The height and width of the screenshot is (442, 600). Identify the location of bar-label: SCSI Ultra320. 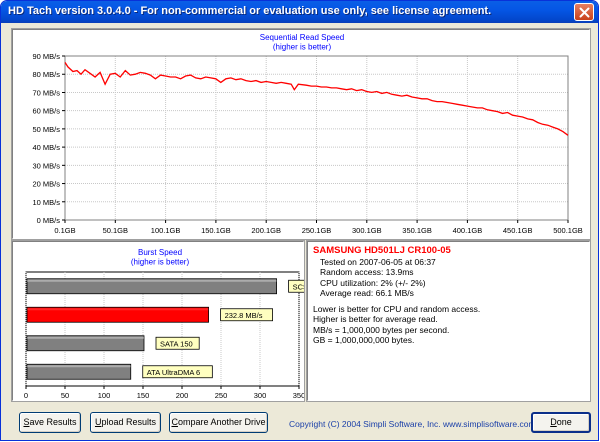
(299, 286).